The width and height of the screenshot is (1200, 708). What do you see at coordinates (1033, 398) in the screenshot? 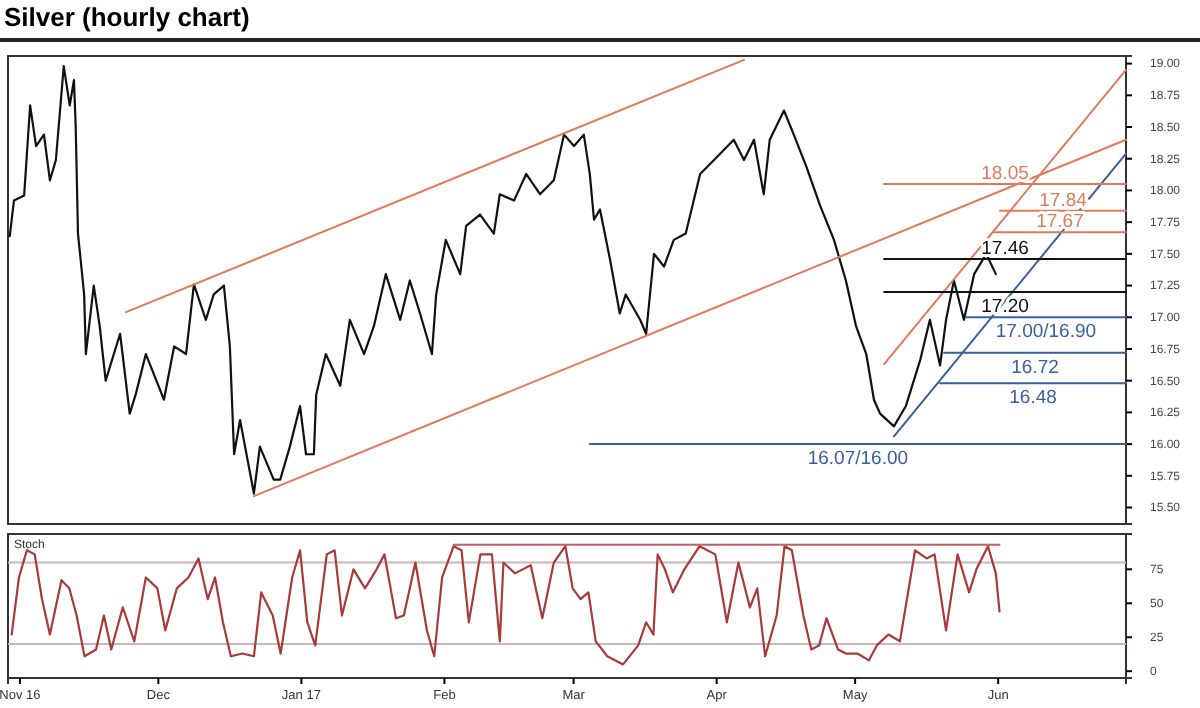
I see `series-label: 16.48` at bounding box center [1033, 398].